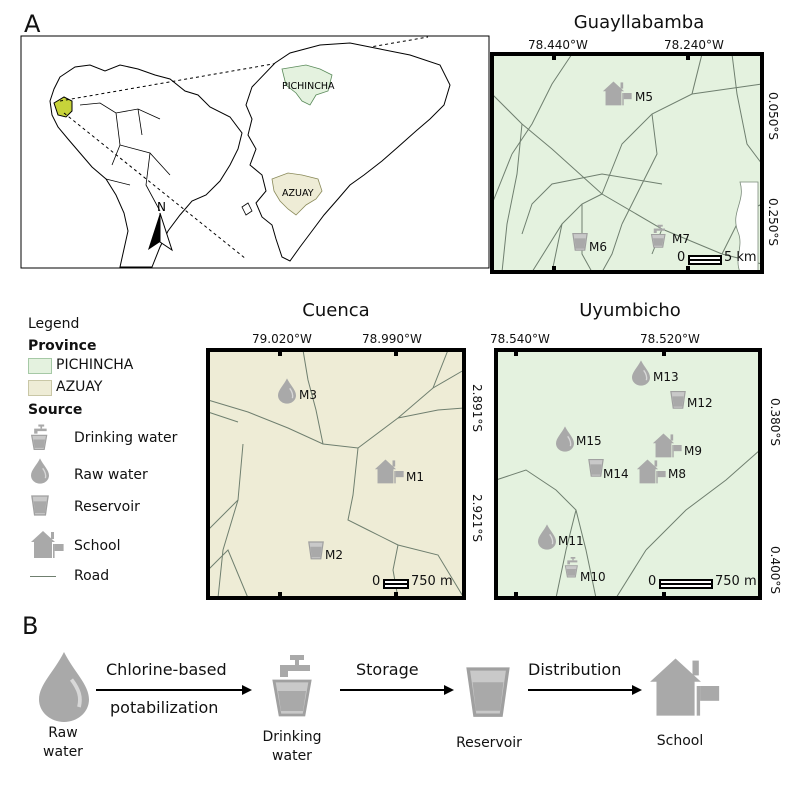 This screenshot has height=787, width=787. What do you see at coordinates (392, 339) in the screenshot?
I see `cuenca-lon-tick-2: 78.990°W` at bounding box center [392, 339].